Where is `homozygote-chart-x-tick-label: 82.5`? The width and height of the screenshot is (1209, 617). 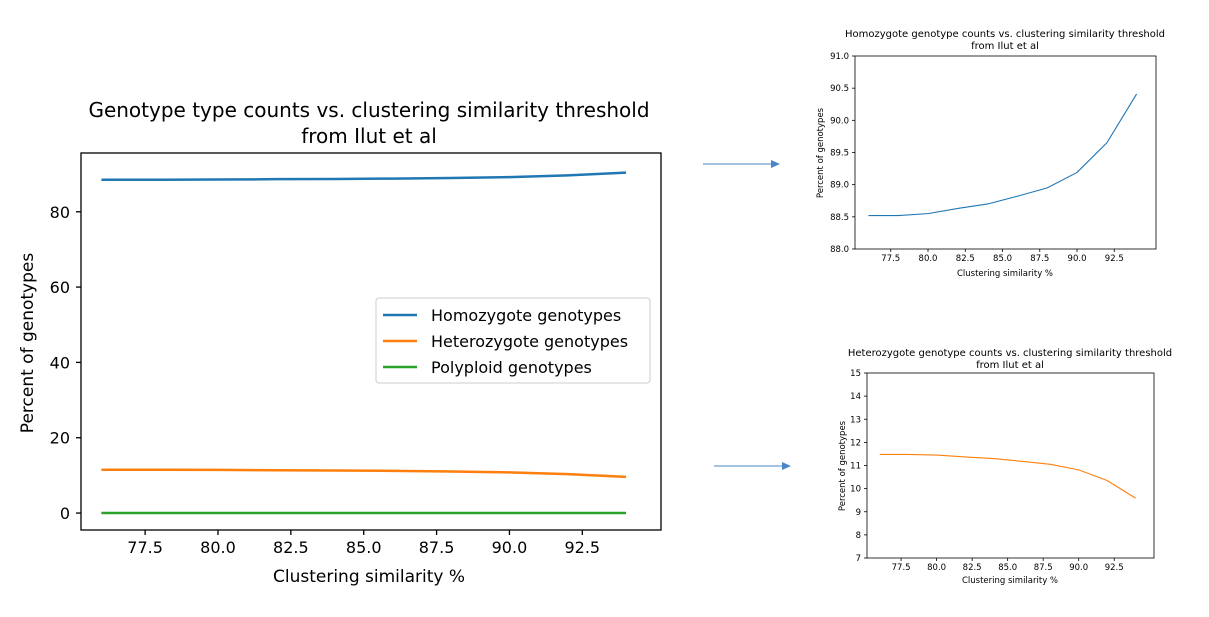 homozygote-chart-x-tick-label: 82.5 is located at coordinates (965, 259).